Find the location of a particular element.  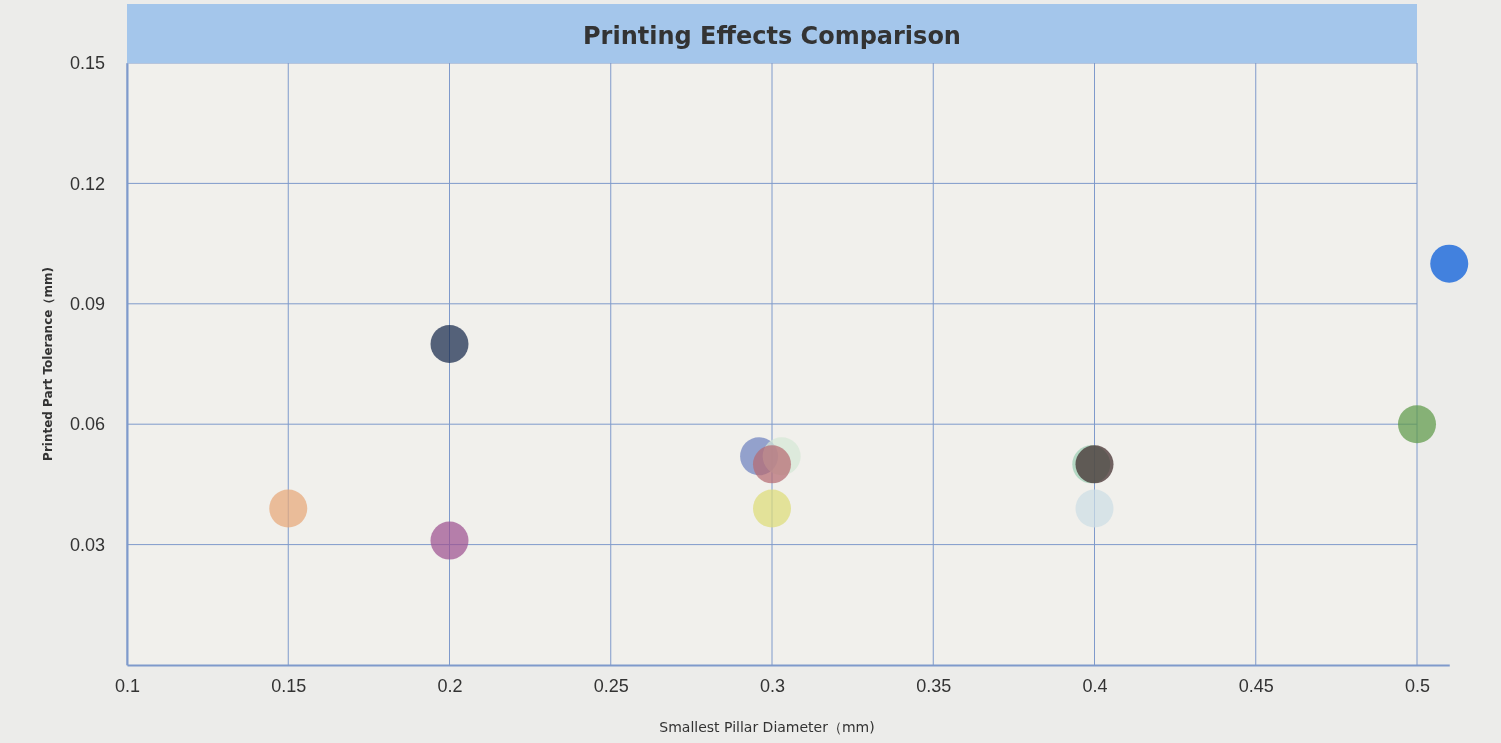

x-tick-label: 0.25 is located at coordinates (611, 685).